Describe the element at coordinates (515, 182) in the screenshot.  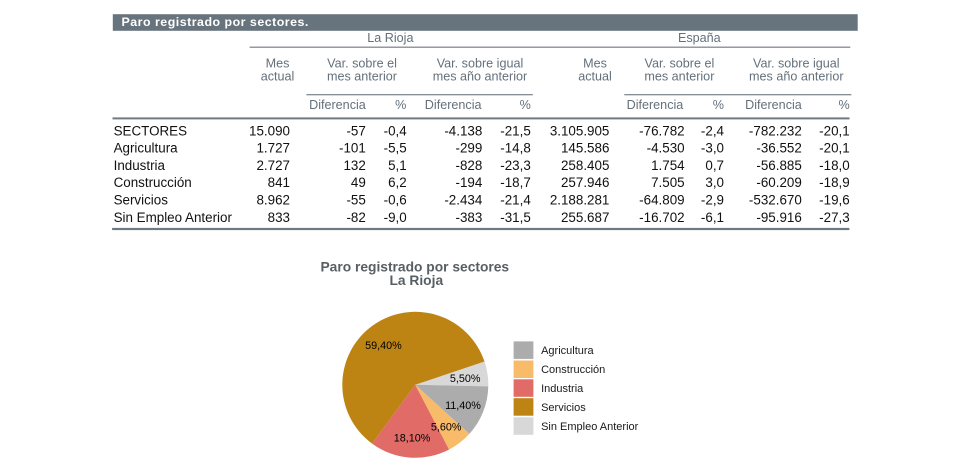
I see `svg-text: -18,7` at that location.